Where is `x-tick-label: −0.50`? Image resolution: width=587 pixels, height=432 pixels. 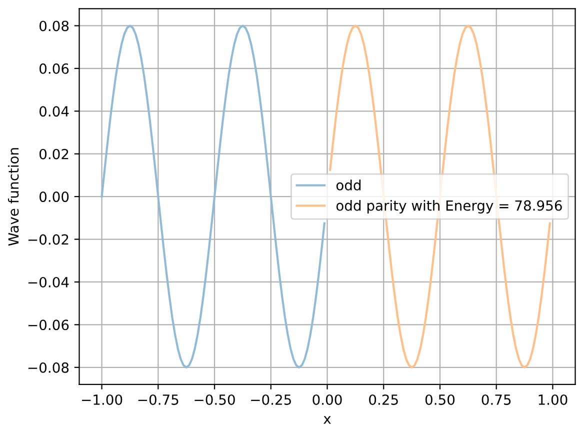 x-tick-label: −0.50 is located at coordinates (214, 399).